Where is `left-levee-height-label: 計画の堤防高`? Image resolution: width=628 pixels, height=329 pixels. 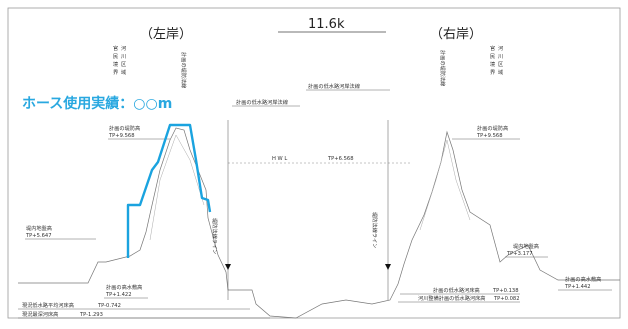 left-levee-height-label: 計画の堤防高 is located at coordinates (124, 128).